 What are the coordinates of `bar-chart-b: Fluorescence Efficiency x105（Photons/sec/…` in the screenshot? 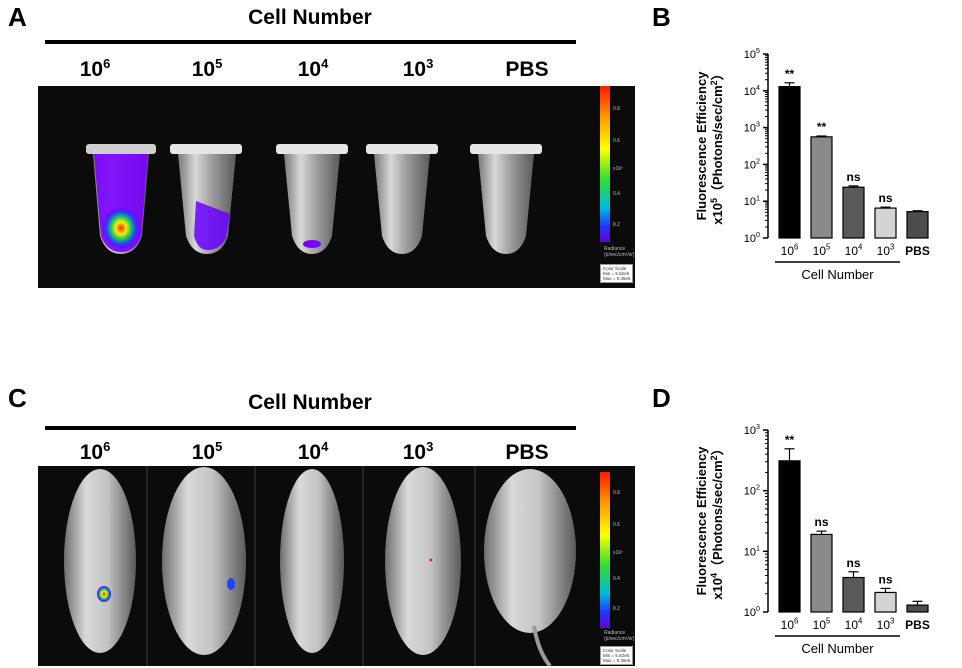 It's located at (812, 164).